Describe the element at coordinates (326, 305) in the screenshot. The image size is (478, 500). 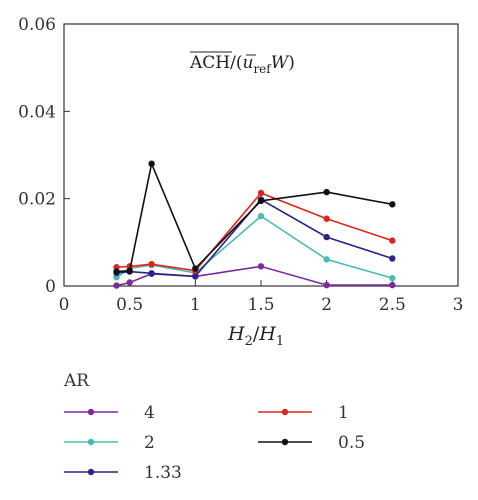
I see `x-tick-label: 2` at that location.